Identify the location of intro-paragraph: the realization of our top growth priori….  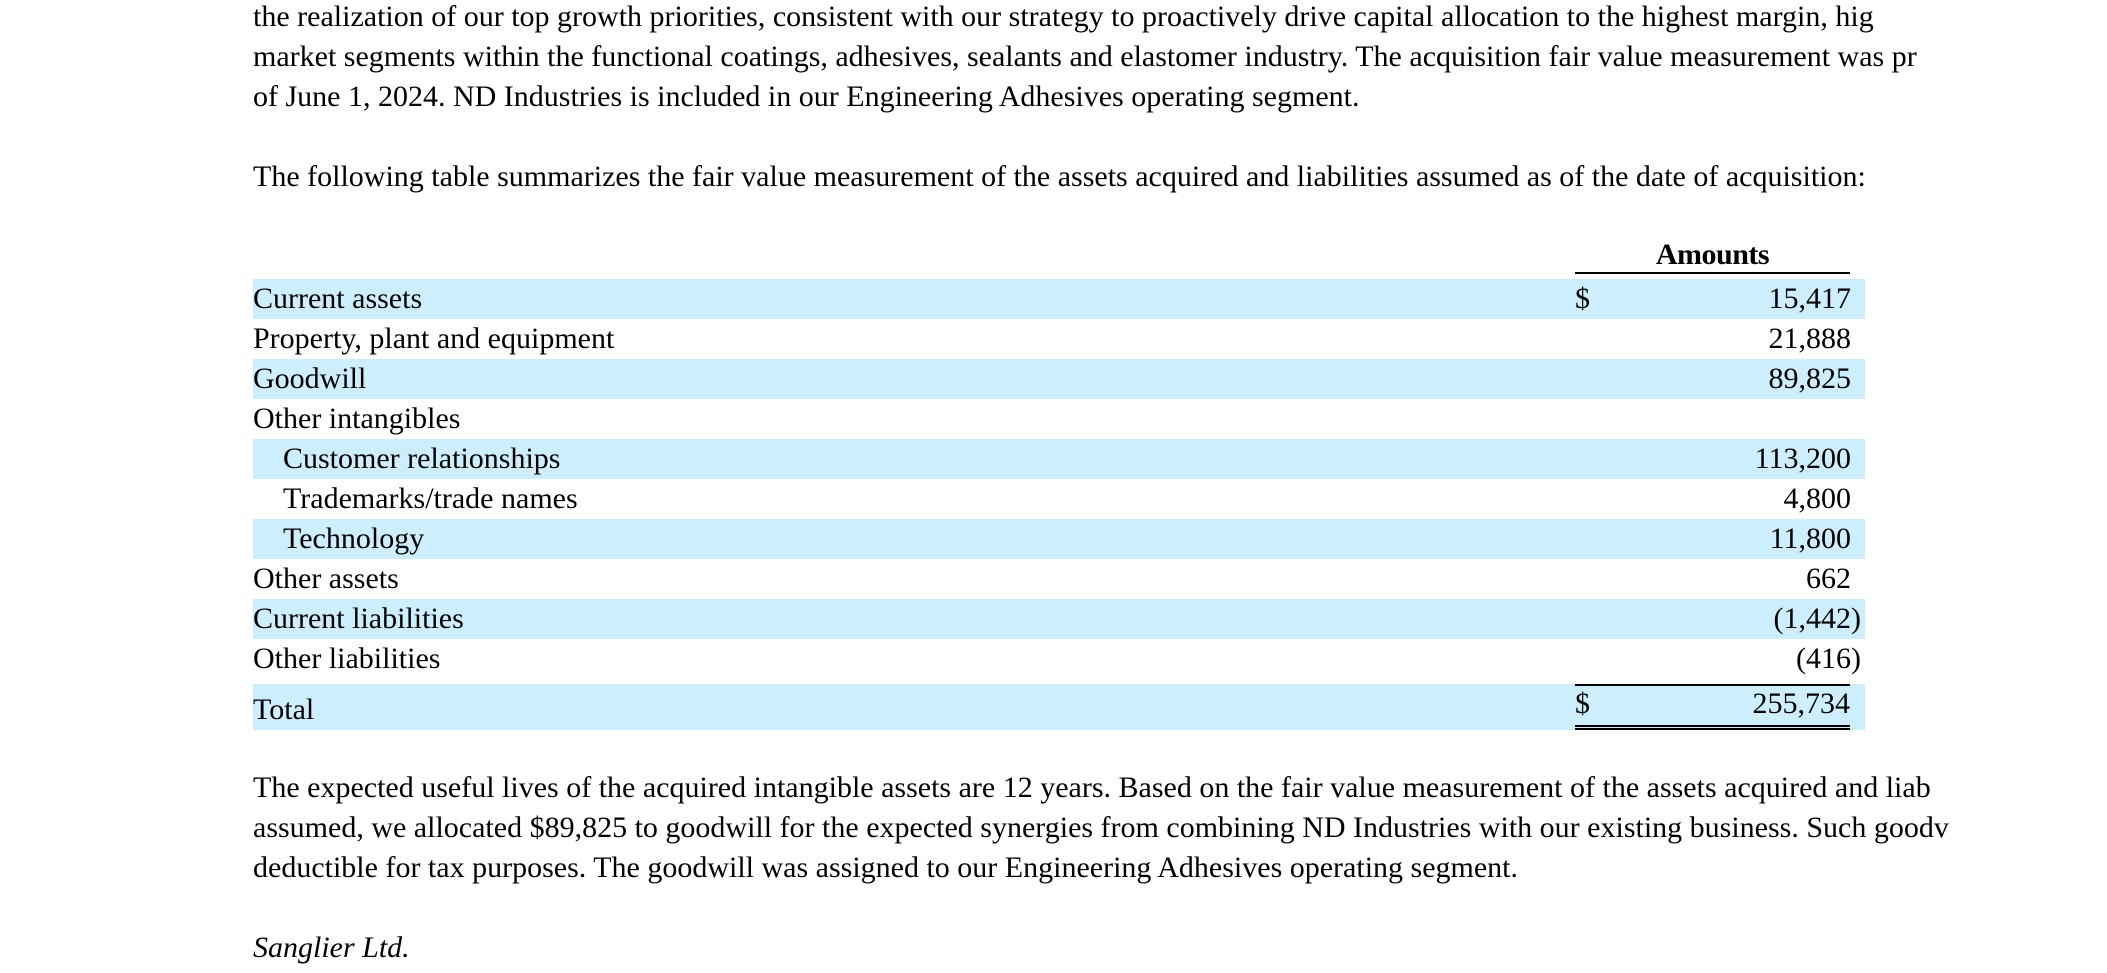
(1085, 58).